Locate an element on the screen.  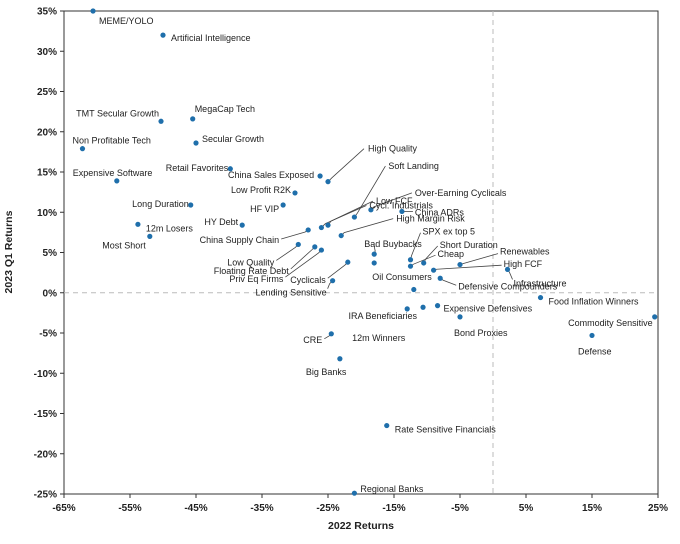
y-tick-label: -10% is located at coordinates (45, 374).